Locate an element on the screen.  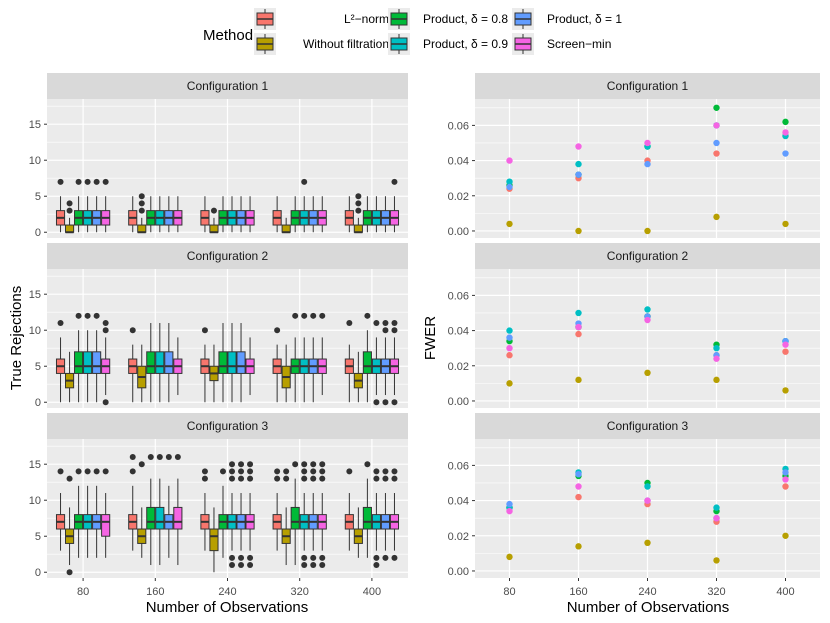
x-tick-label: 400 is located at coordinates (372, 592).